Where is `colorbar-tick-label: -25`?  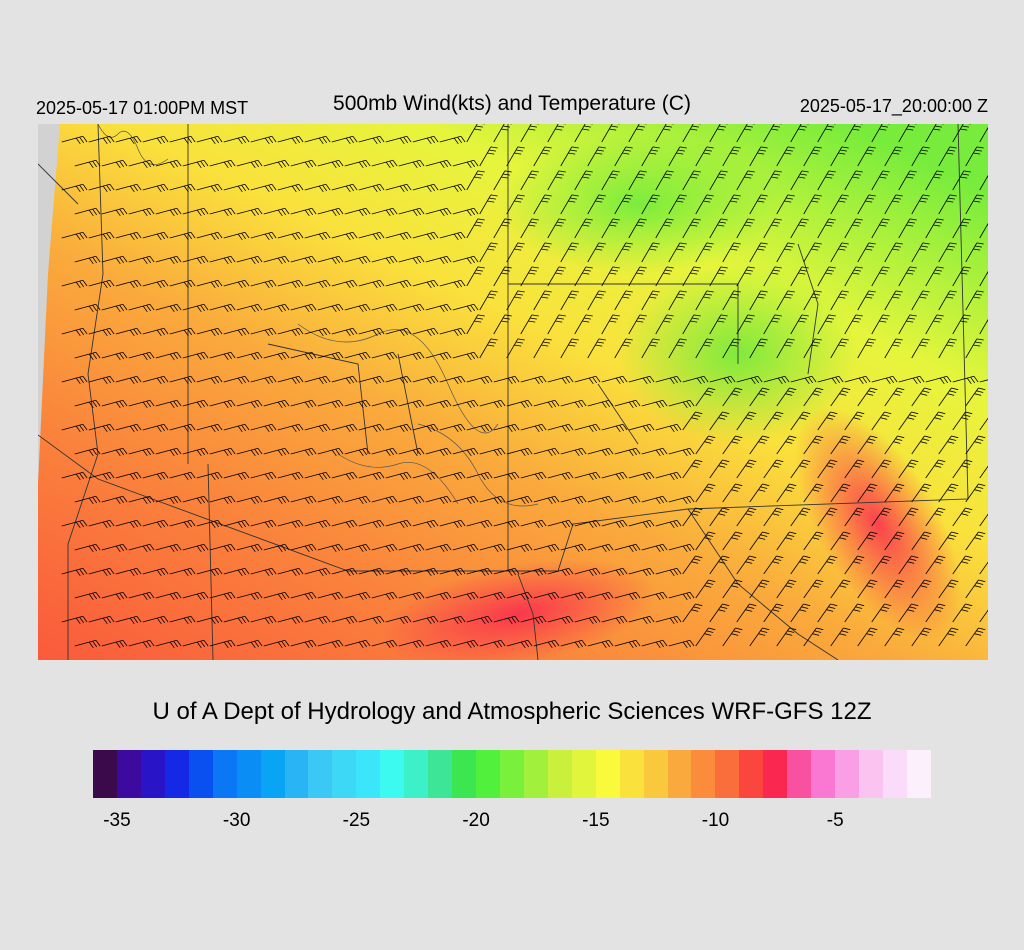
colorbar-tick-label: -25 is located at coordinates (356, 820).